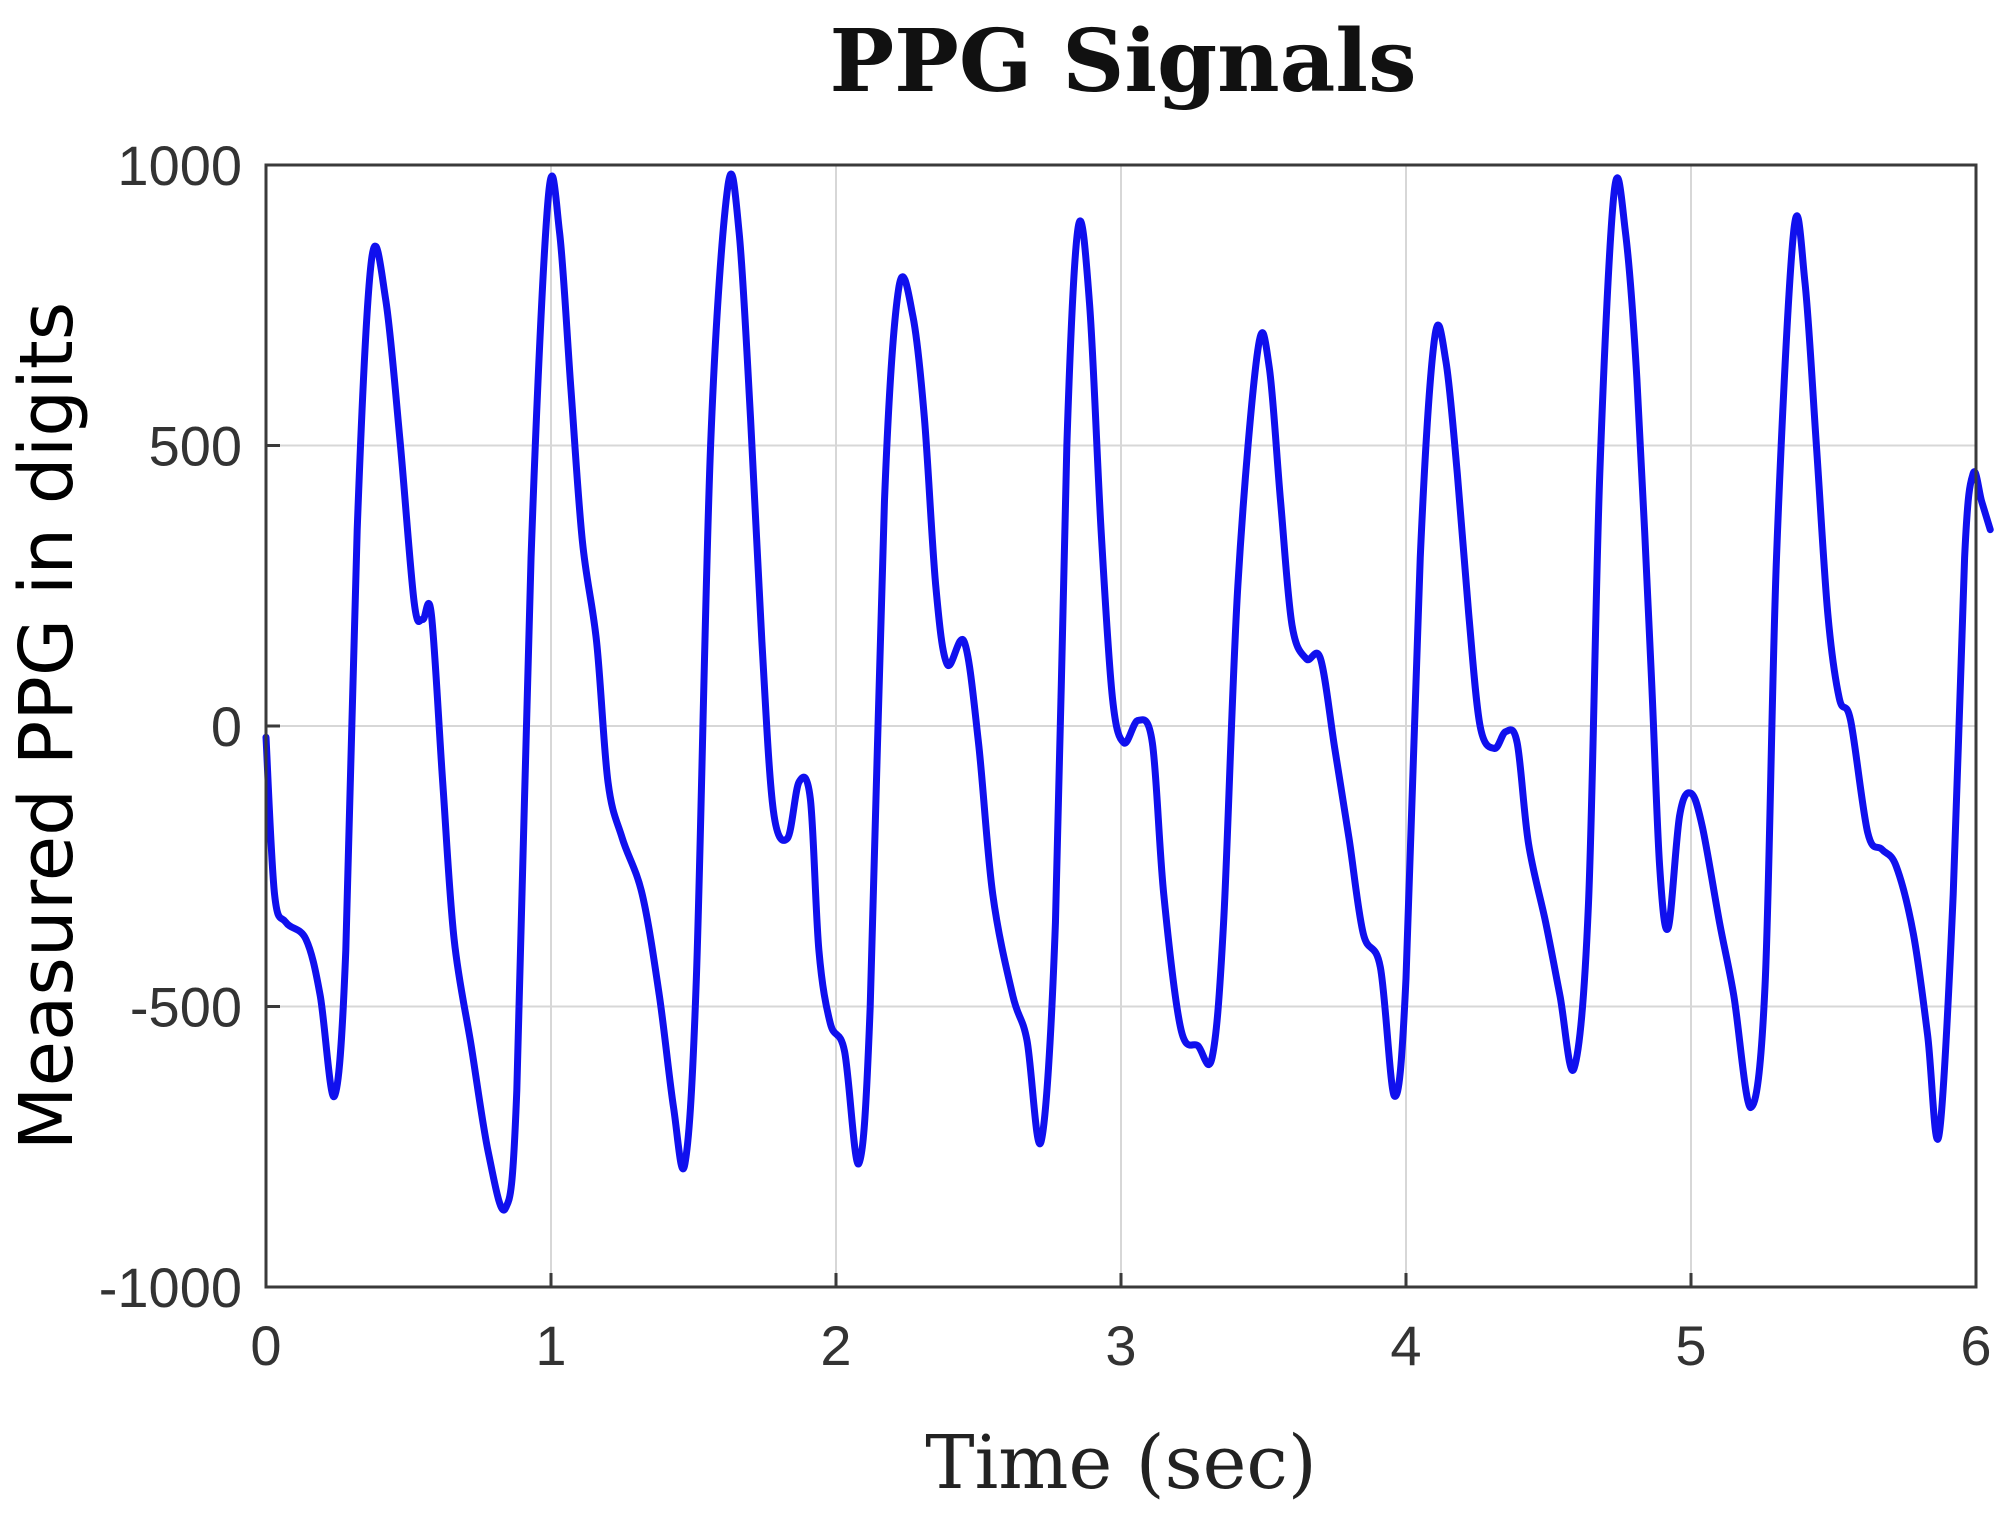  I want to click on x-tick-label: 3, so click(1120, 1345).